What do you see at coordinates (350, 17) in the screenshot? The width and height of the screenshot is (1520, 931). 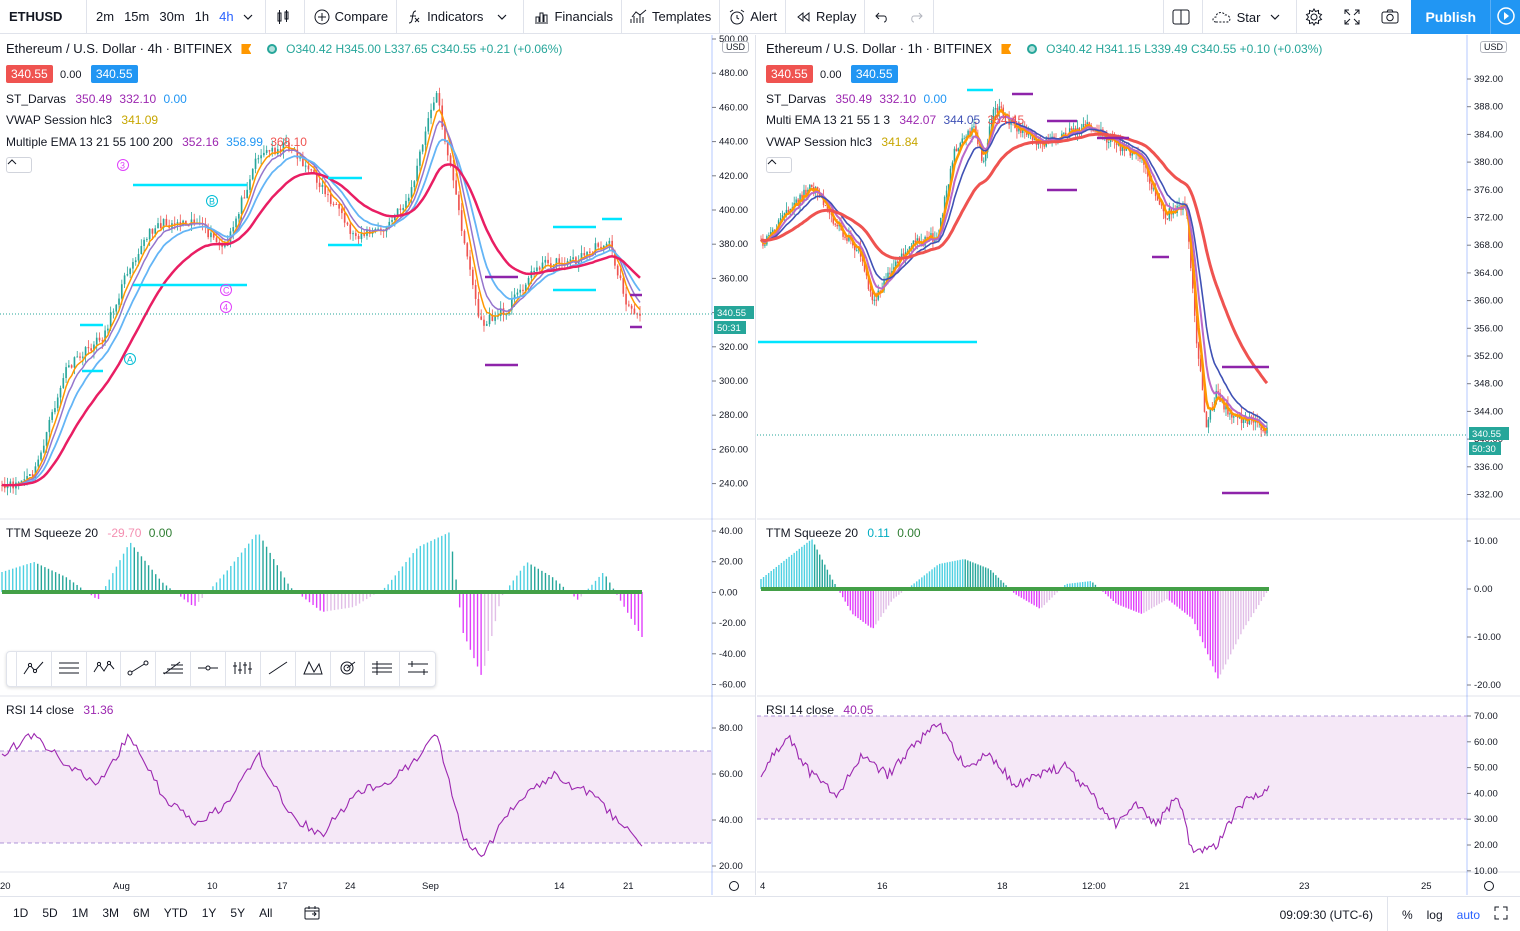 I see `compare-button: Compare` at bounding box center [350, 17].